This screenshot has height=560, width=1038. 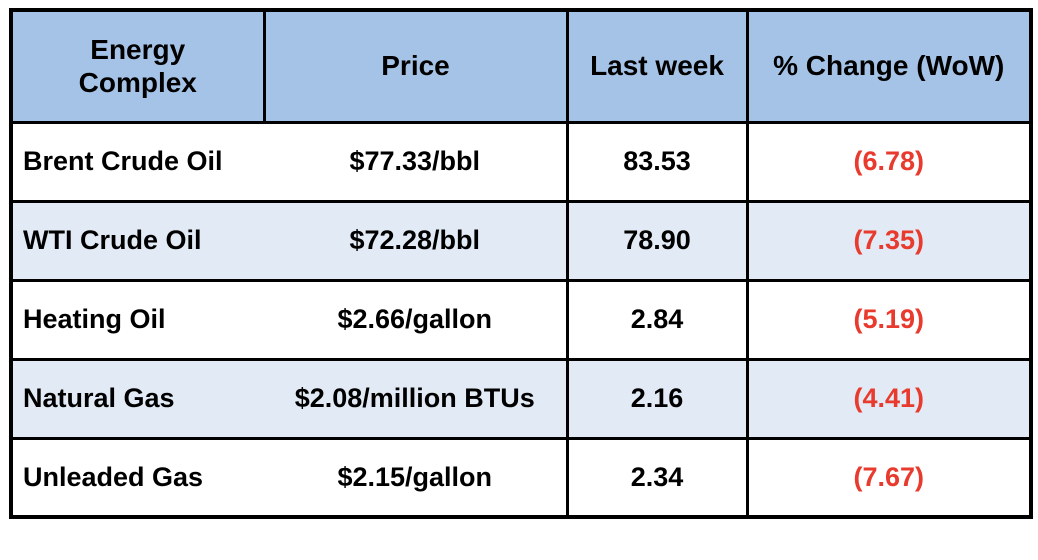 I want to click on cell-price: $2.66/gallon, so click(x=416, y=319).